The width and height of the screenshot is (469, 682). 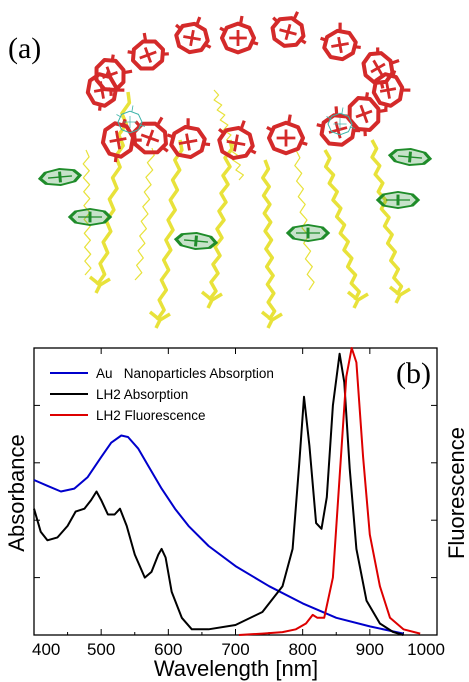 I want to click on x-tick-labels: 400 500 600 700 800 900 1000, so click(x=238, y=649).